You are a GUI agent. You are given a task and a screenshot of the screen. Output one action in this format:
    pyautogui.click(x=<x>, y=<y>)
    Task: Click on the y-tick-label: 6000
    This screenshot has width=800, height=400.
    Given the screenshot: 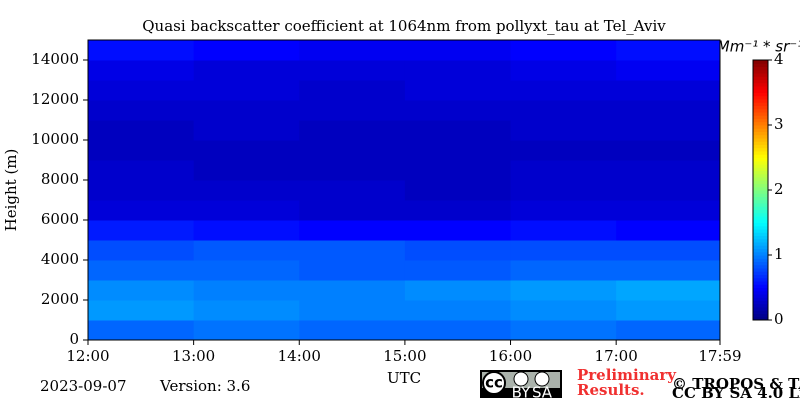 What is the action you would take?
    pyautogui.click(x=60, y=219)
    